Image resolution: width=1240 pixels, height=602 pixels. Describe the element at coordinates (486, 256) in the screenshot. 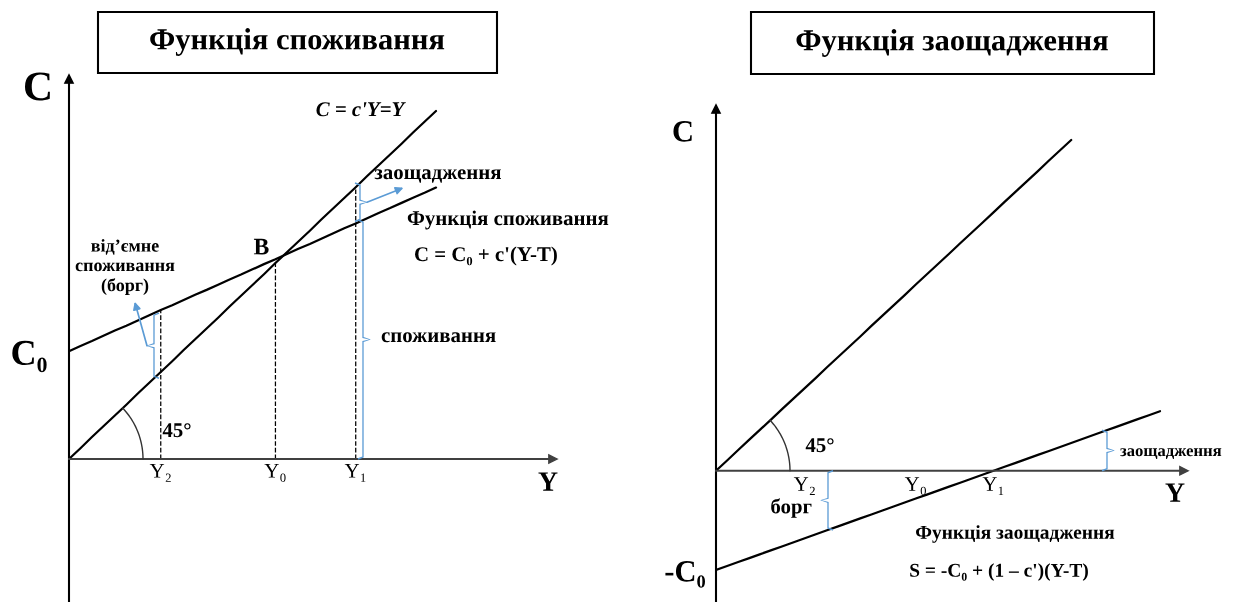

I see `annotation: C = C₀ + c'(Y-T)` at that location.